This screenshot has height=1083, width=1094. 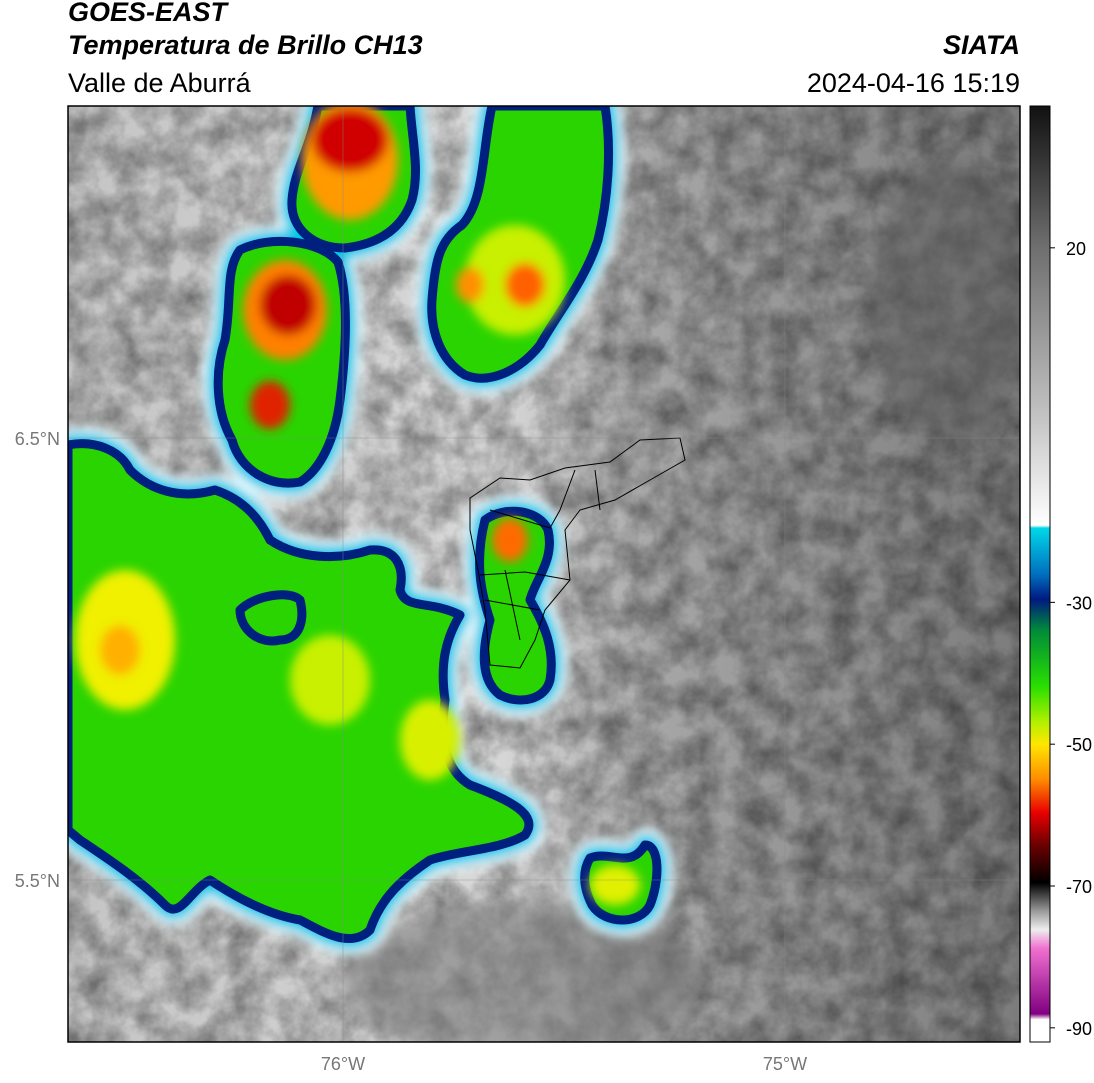 I want to click on colorbar-tick-label: -30, so click(x=1079, y=603).